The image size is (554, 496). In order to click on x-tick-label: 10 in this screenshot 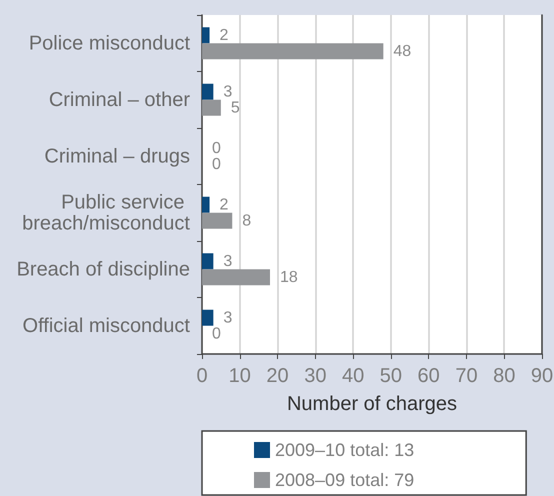, I will do `click(239, 376)`.